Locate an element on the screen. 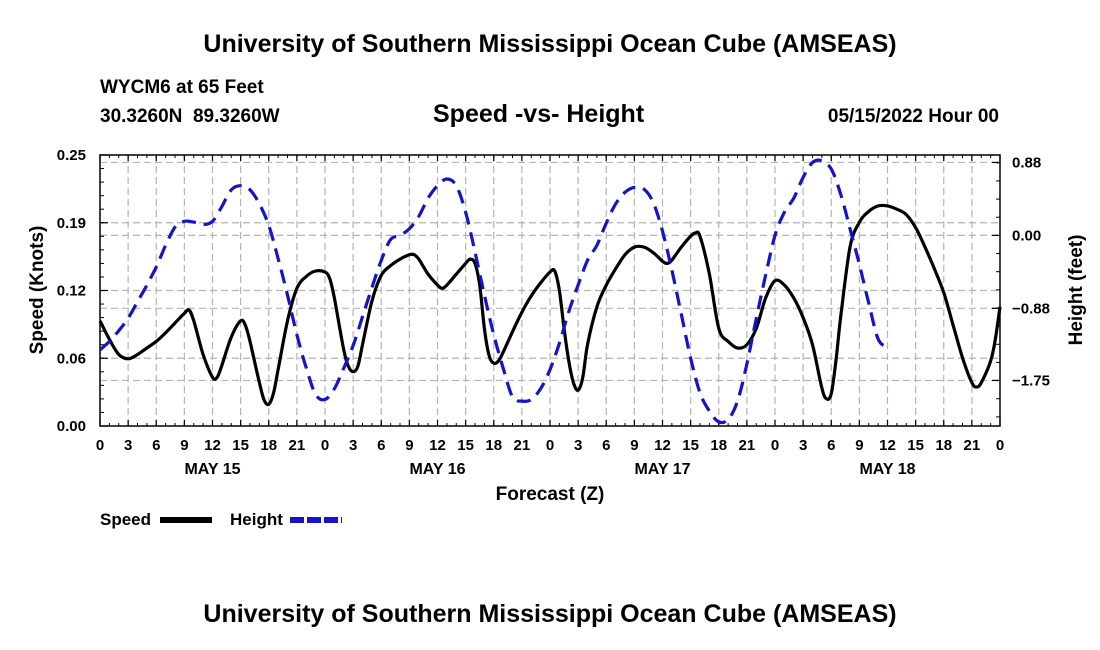 The image size is (1100, 650). y-left-tick-label: 0.06 is located at coordinates (71, 358).